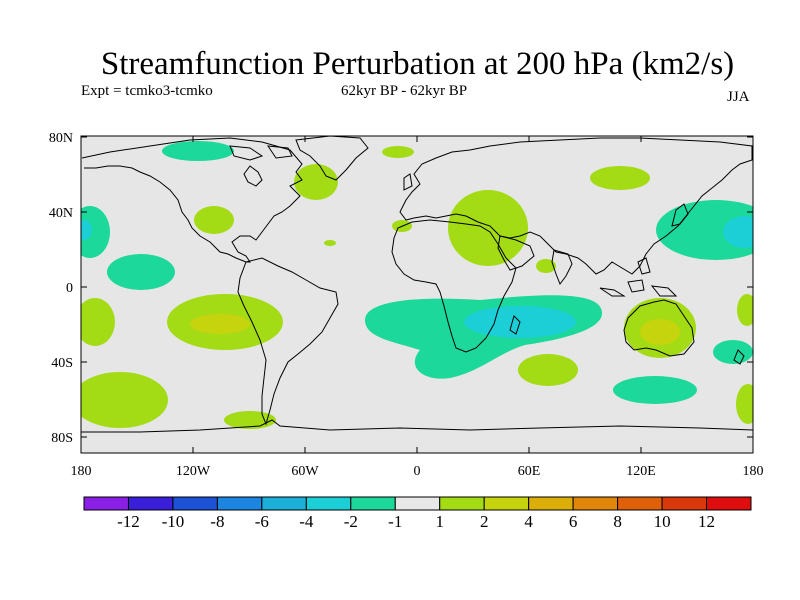 The height and width of the screenshot is (600, 800). What do you see at coordinates (128, 521) in the screenshot?
I see `colorbar-label: -12` at bounding box center [128, 521].